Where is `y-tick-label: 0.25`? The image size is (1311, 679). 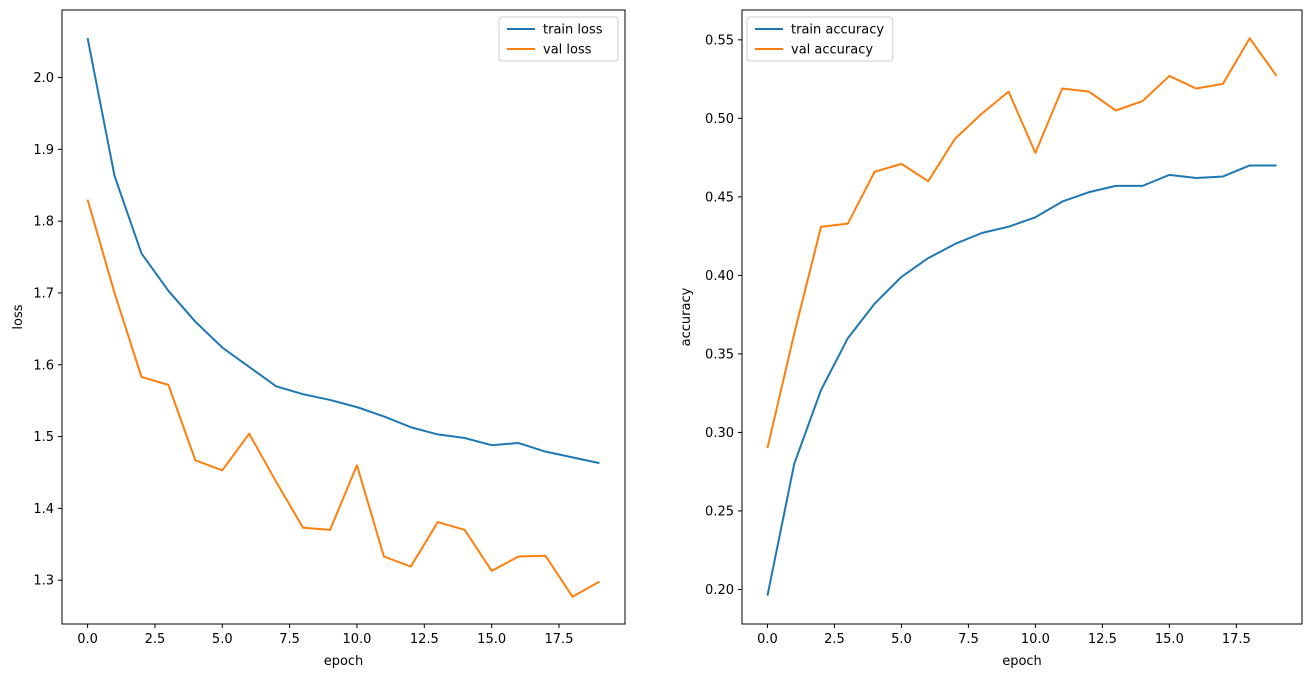
y-tick-label: 0.25 is located at coordinates (719, 511).